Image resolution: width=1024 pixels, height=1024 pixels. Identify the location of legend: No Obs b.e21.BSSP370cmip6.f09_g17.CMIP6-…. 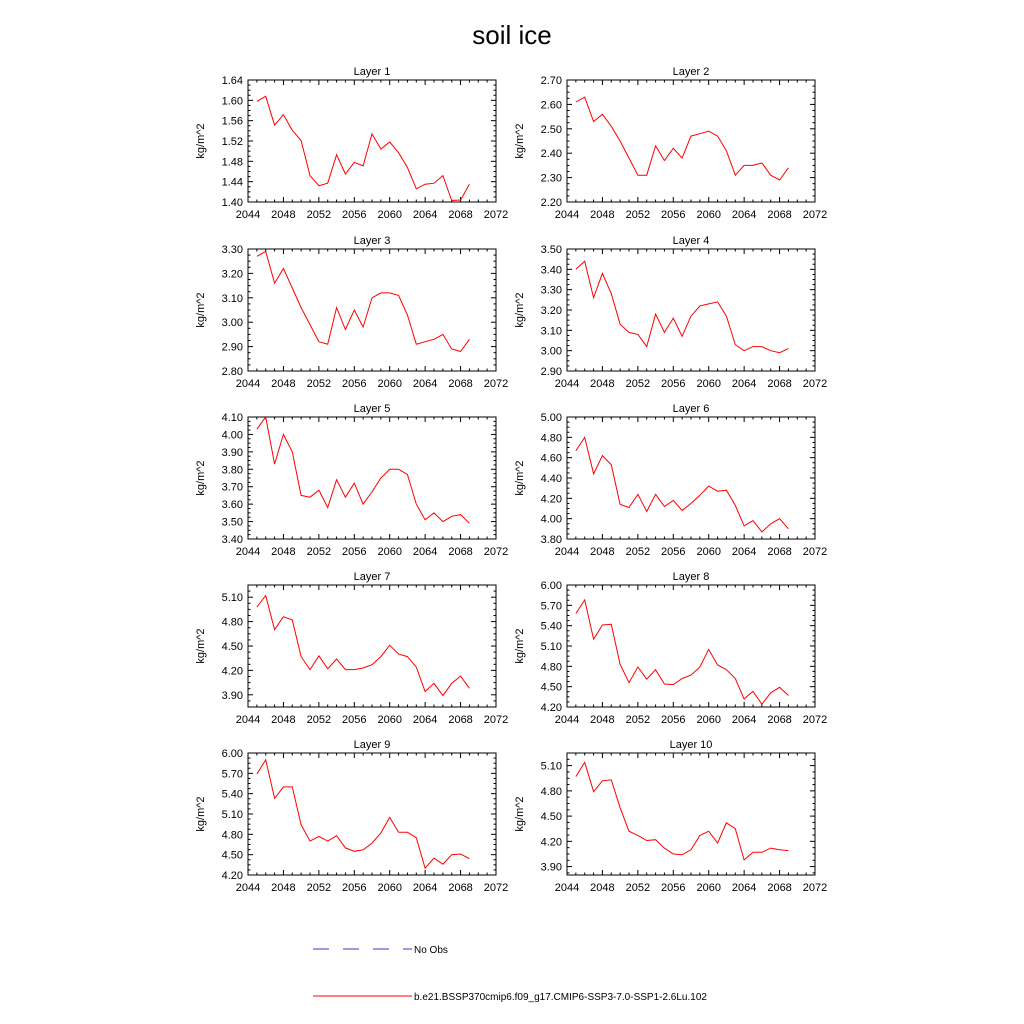
(510, 974).